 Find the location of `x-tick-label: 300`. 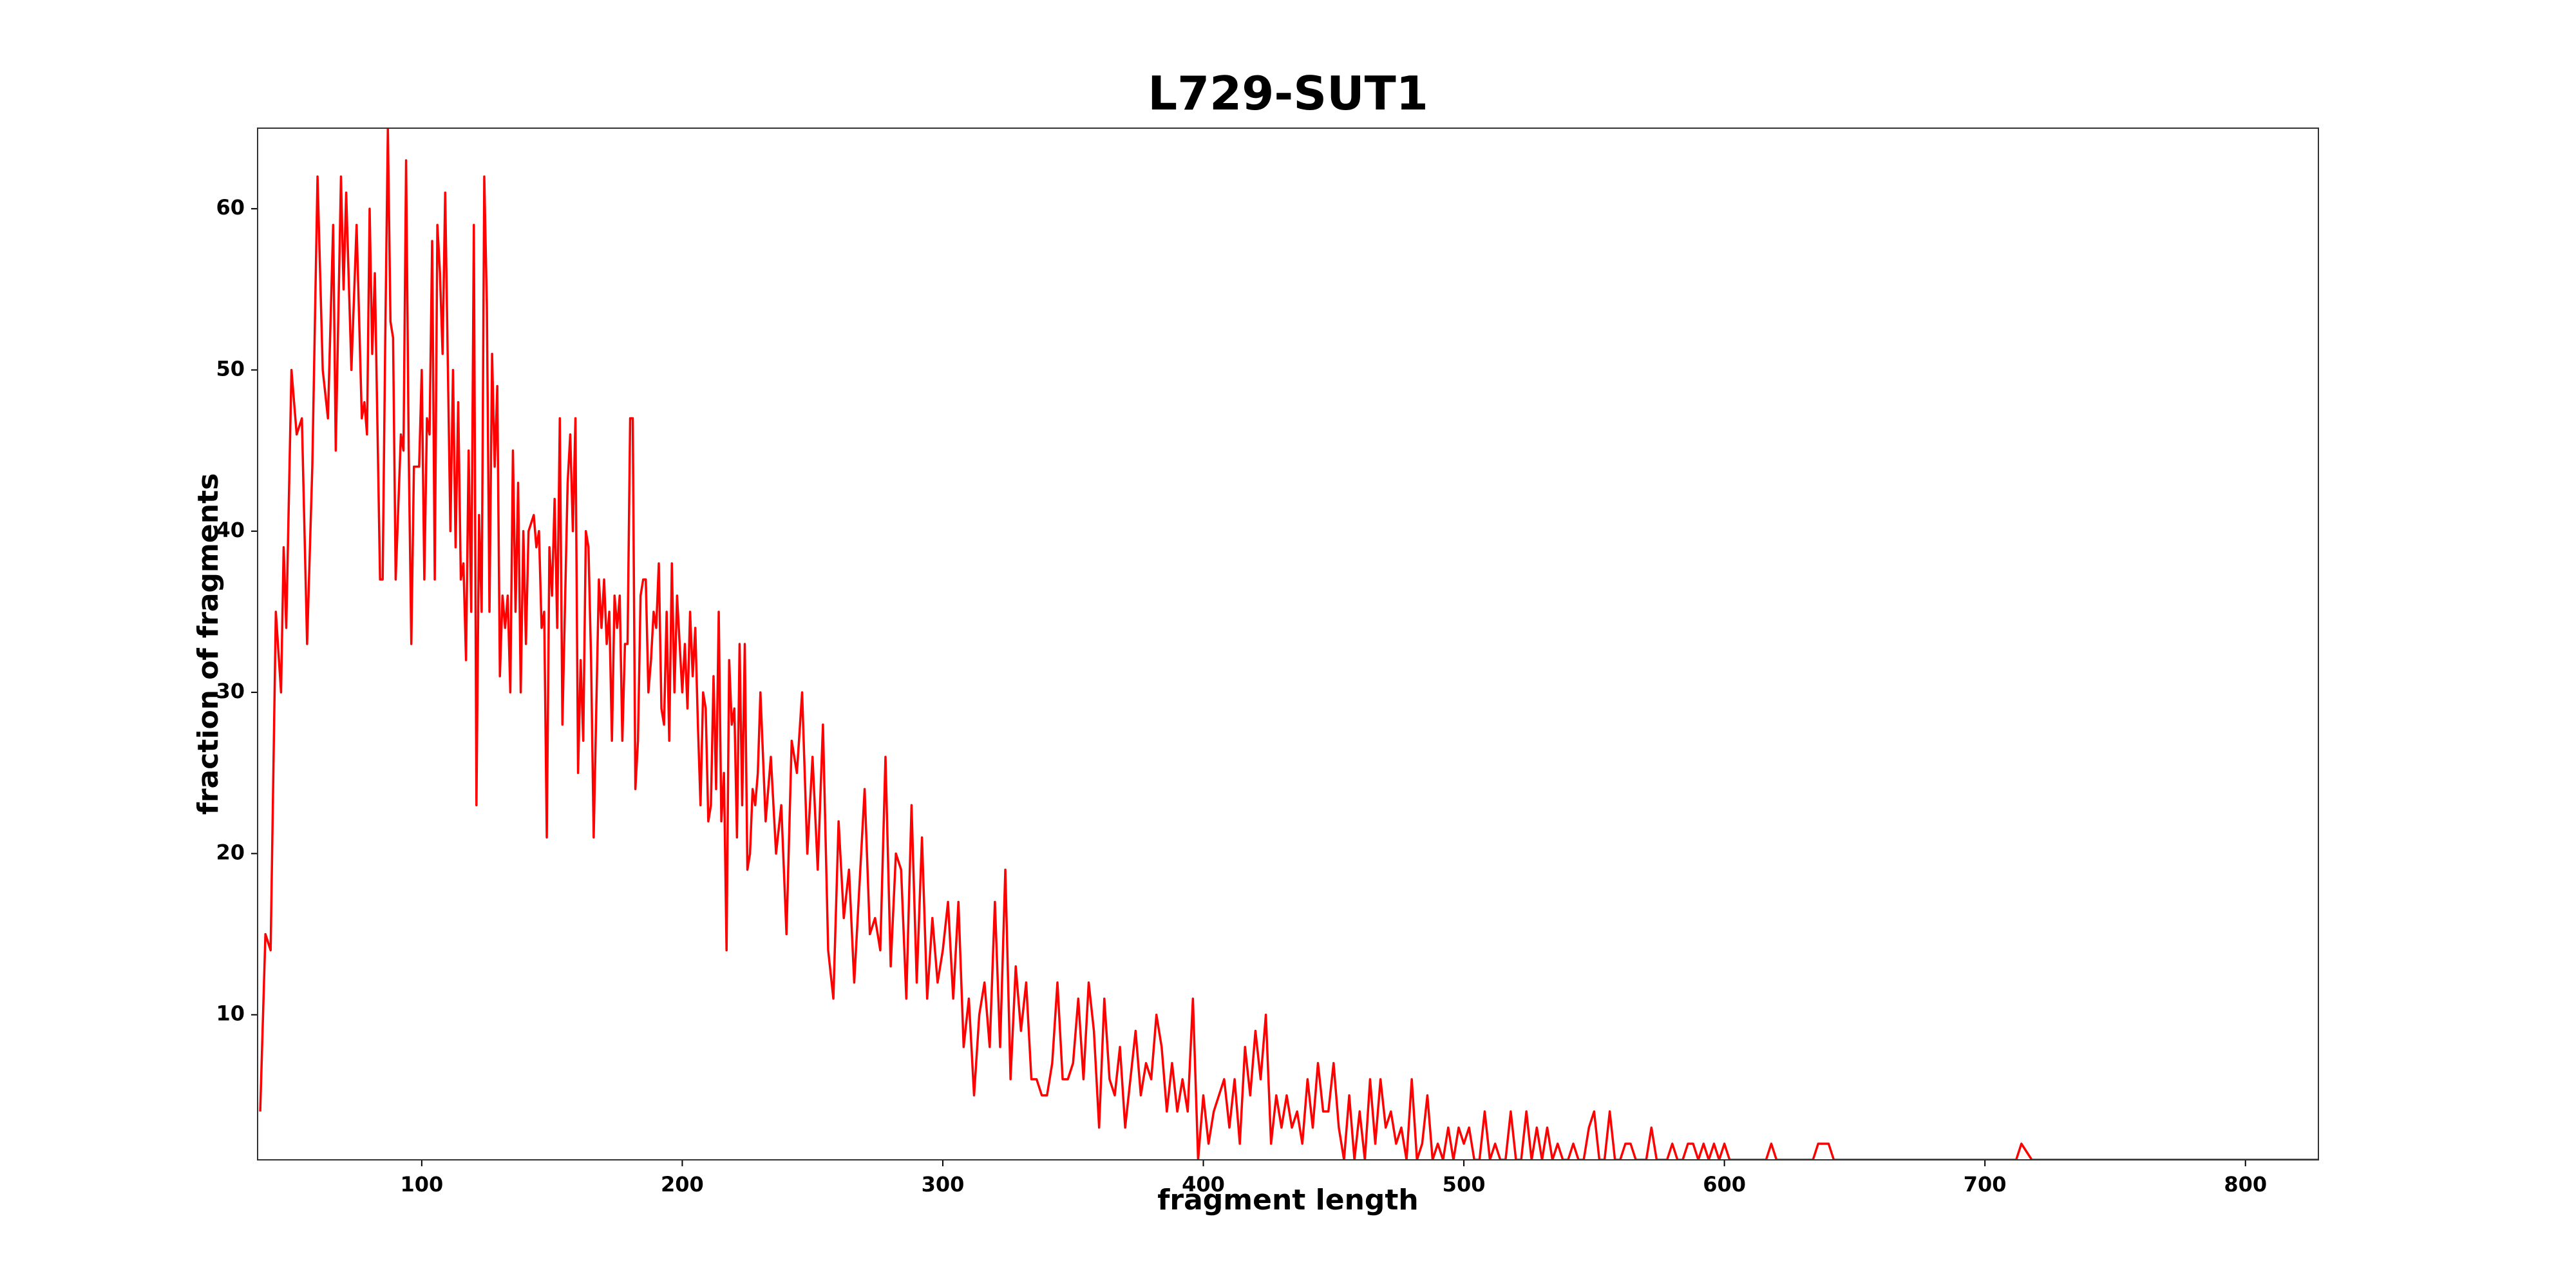

x-tick-label: 300 is located at coordinates (943, 1185).